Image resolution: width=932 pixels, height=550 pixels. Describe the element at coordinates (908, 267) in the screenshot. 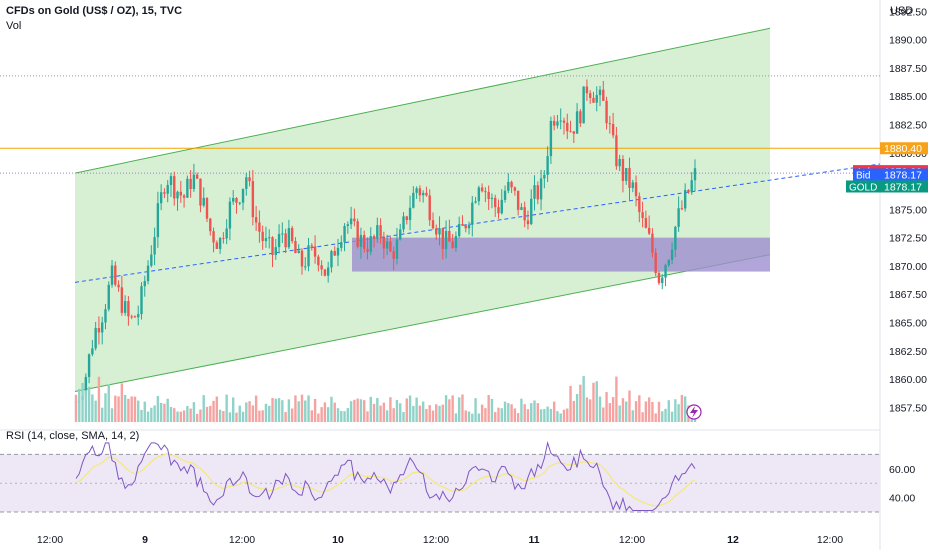

I see `y-tick-label: 1870.00` at that location.